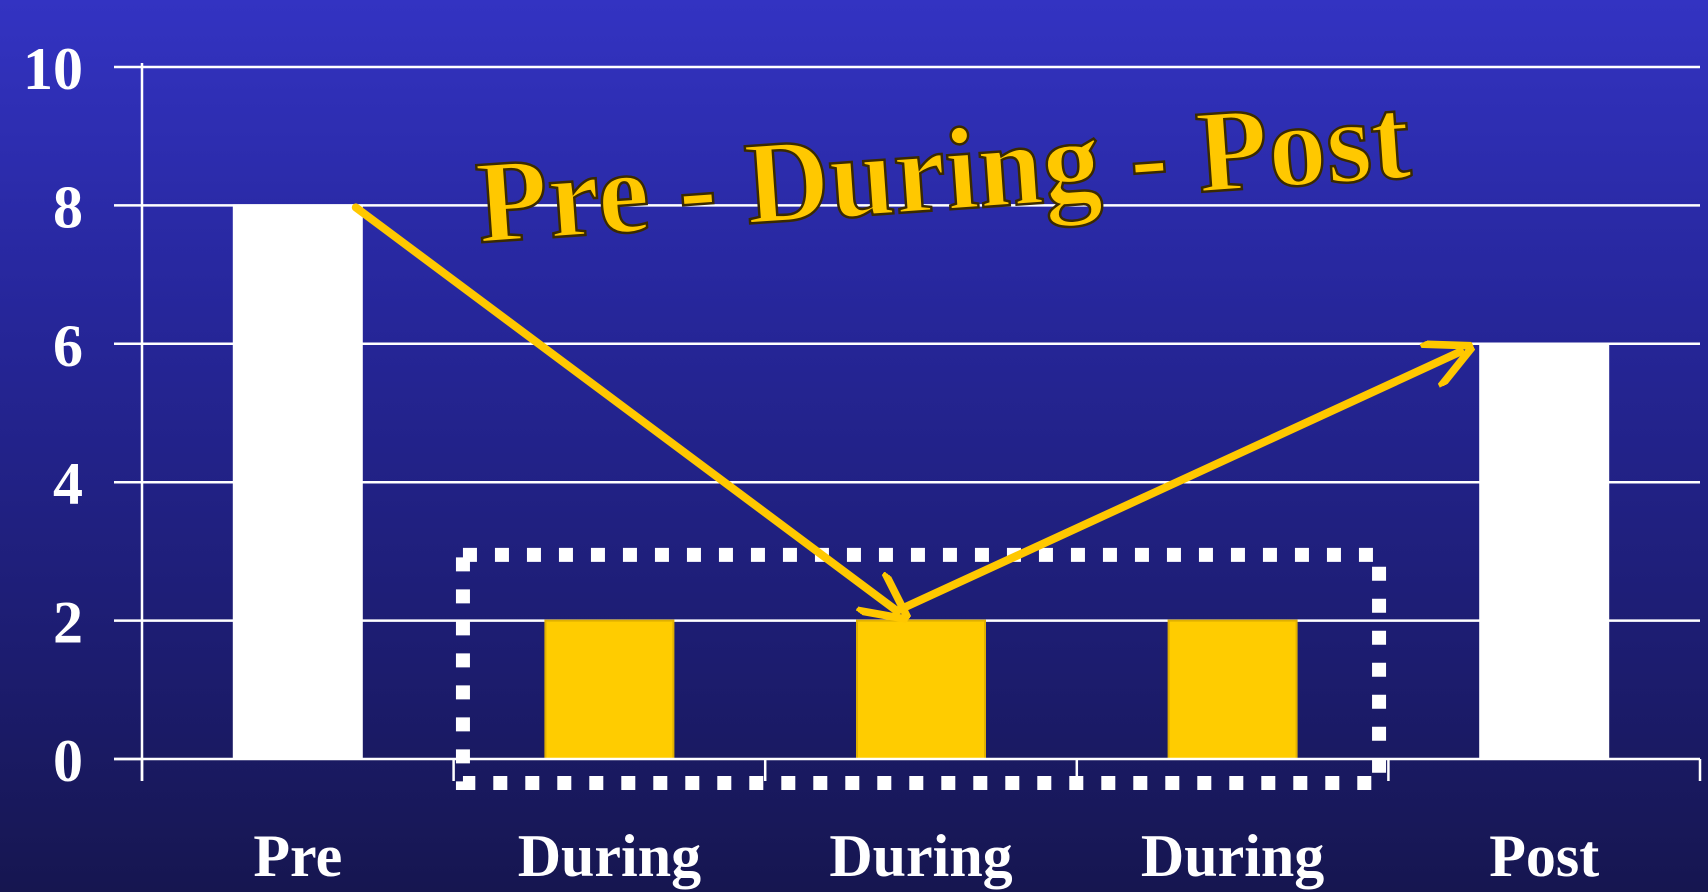 The image size is (1708, 892). Describe the element at coordinates (297, 856) in the screenshot. I see `x-category-label: Pre` at that location.